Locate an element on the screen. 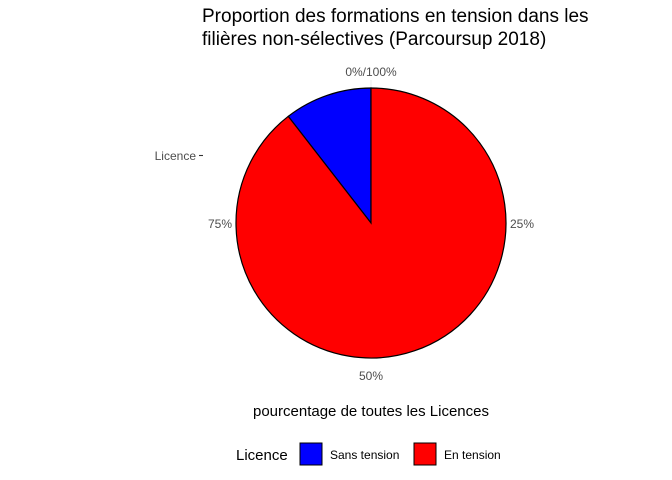 This screenshot has width=672, height=480. angle-tick-25: 25% is located at coordinates (522, 224).